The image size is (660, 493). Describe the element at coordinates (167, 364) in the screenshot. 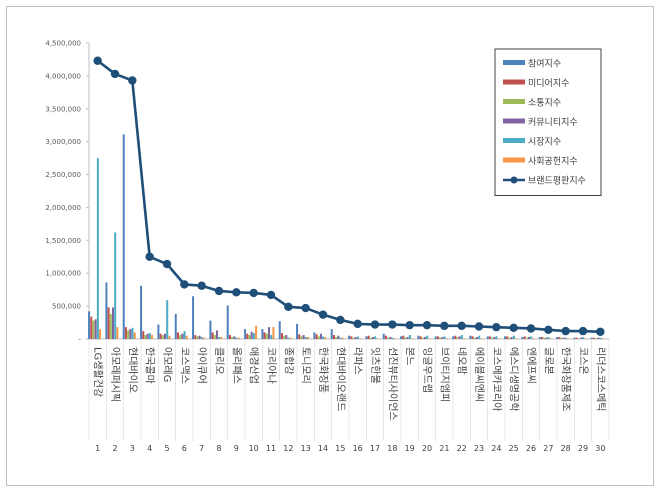

I see `x-category-label: 아모레G` at that location.